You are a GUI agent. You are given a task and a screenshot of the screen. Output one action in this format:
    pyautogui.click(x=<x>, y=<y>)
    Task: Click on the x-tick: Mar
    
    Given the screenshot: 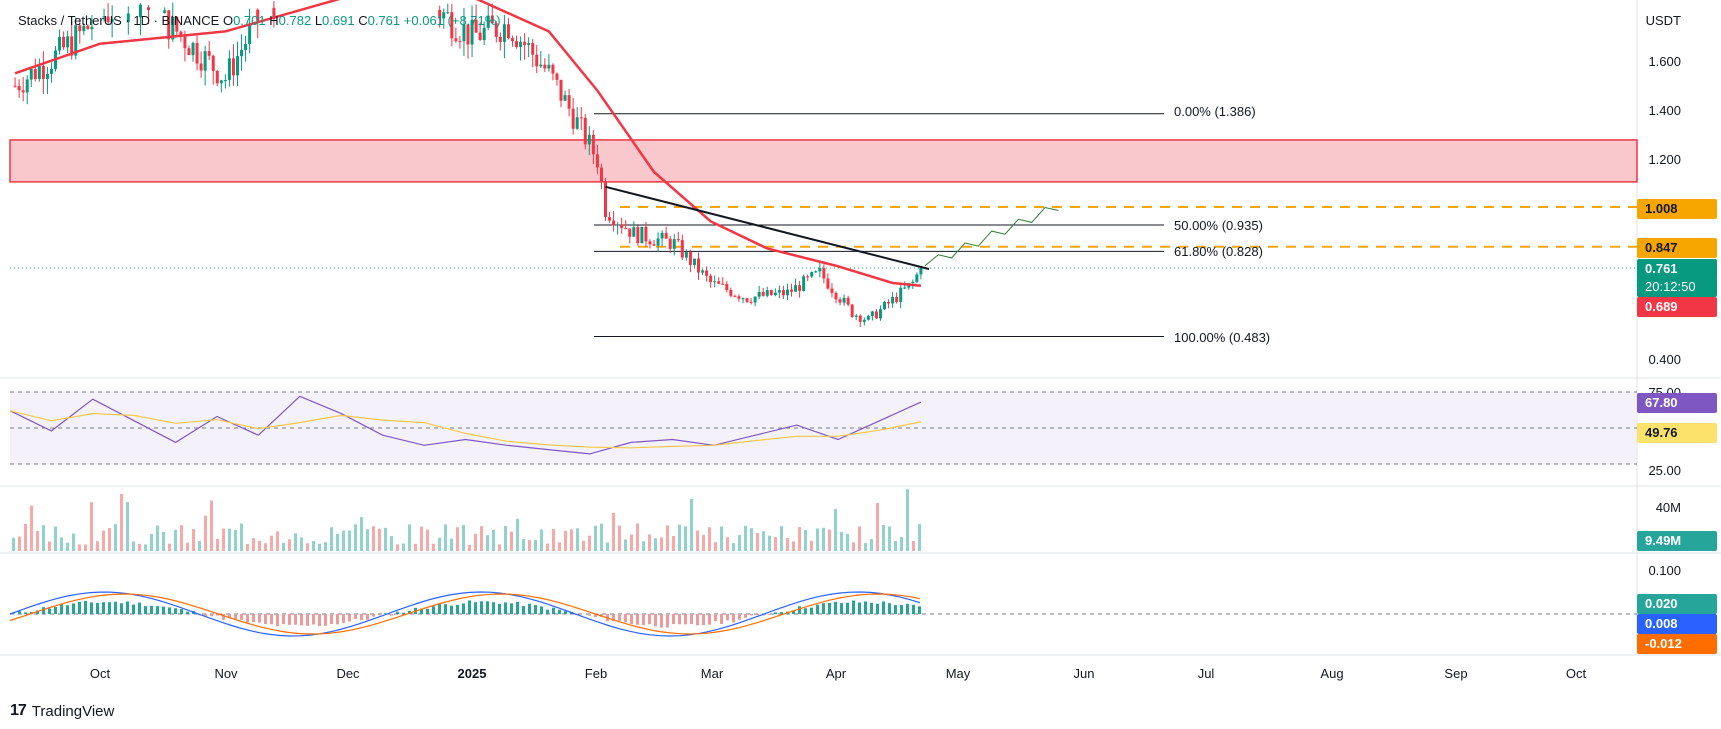 What is the action you would take?
    pyautogui.click(x=712, y=673)
    